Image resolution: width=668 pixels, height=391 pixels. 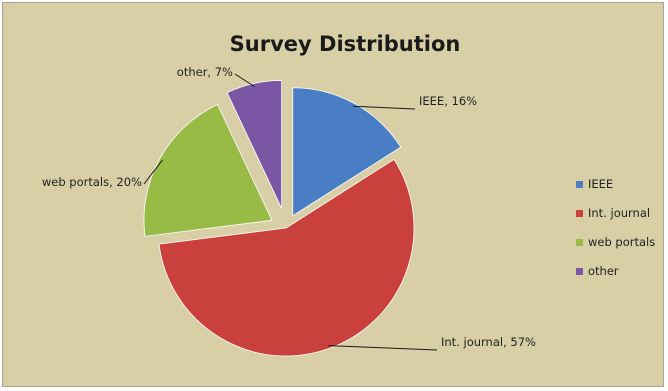 What do you see at coordinates (615, 227) in the screenshot?
I see `legend: IEEE Int. journal web portals other` at bounding box center [615, 227].